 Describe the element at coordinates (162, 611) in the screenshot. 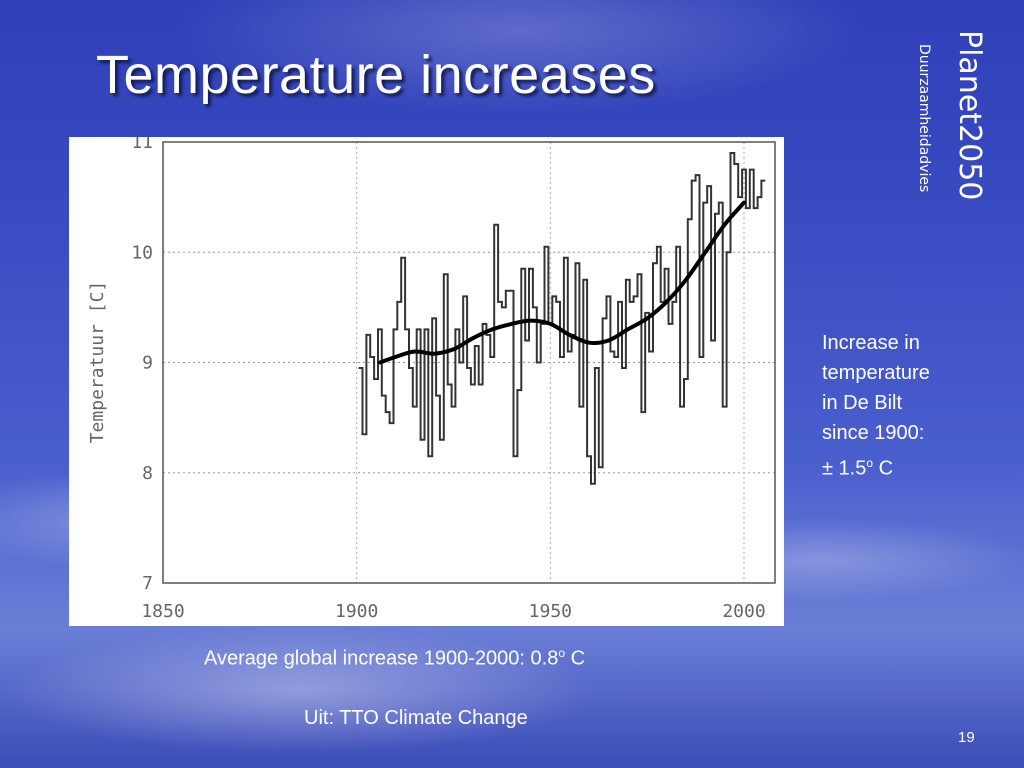

I see `x-tick-label: 1850` at that location.